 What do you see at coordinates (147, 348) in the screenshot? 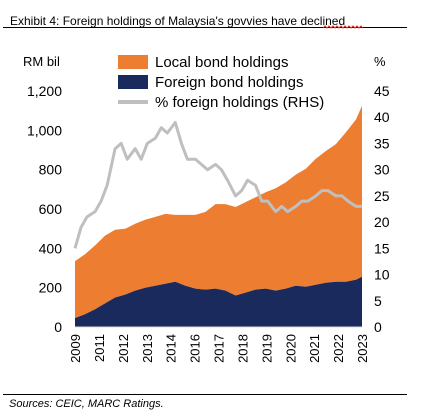
I see `x-axis-tick-label: 2013` at bounding box center [147, 348].